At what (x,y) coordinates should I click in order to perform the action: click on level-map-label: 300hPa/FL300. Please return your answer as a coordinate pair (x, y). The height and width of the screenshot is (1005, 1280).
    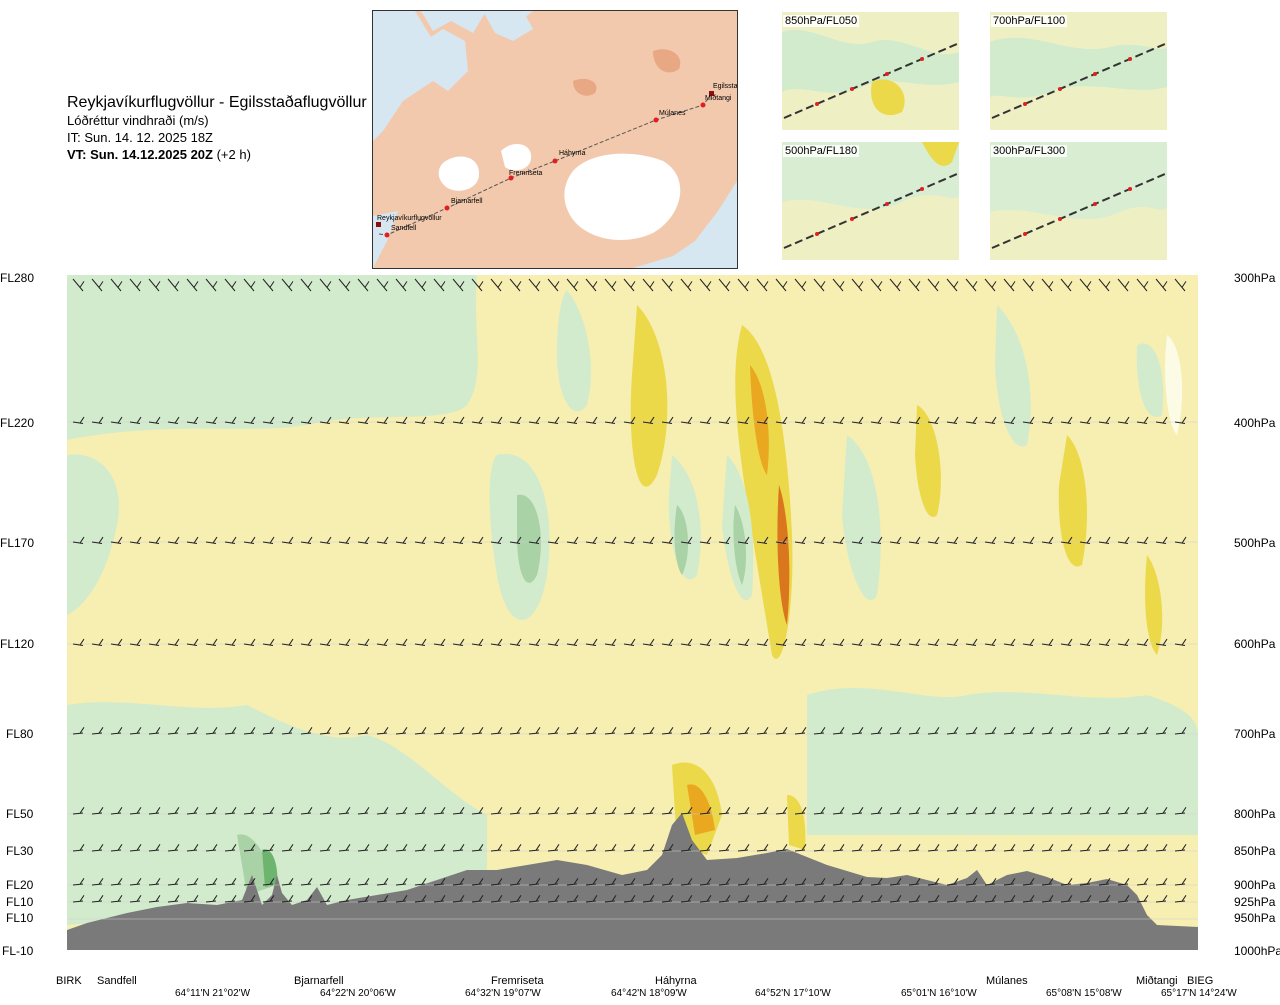
    Looking at the image, I should click on (1029, 151).